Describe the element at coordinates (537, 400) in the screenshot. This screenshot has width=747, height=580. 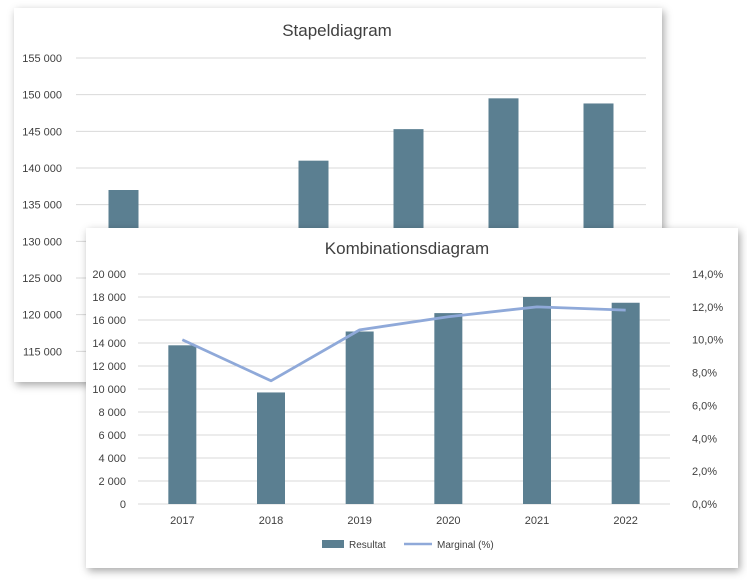
I see `bar-resultat-2021` at that location.